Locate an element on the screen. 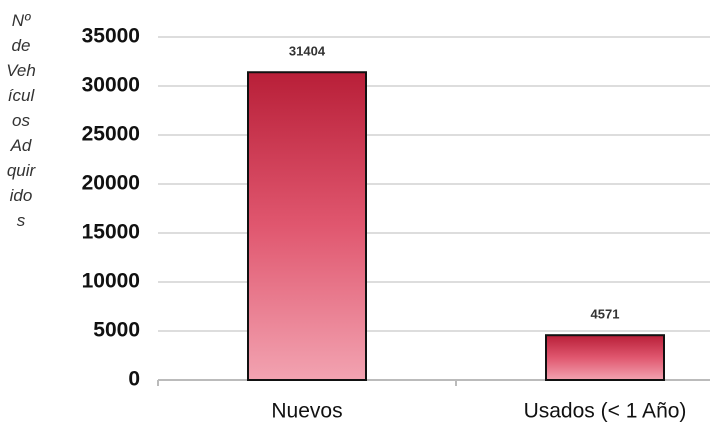 This screenshot has height=428, width=710. x-tick-label: Usados (< 1 Año) is located at coordinates (605, 411).